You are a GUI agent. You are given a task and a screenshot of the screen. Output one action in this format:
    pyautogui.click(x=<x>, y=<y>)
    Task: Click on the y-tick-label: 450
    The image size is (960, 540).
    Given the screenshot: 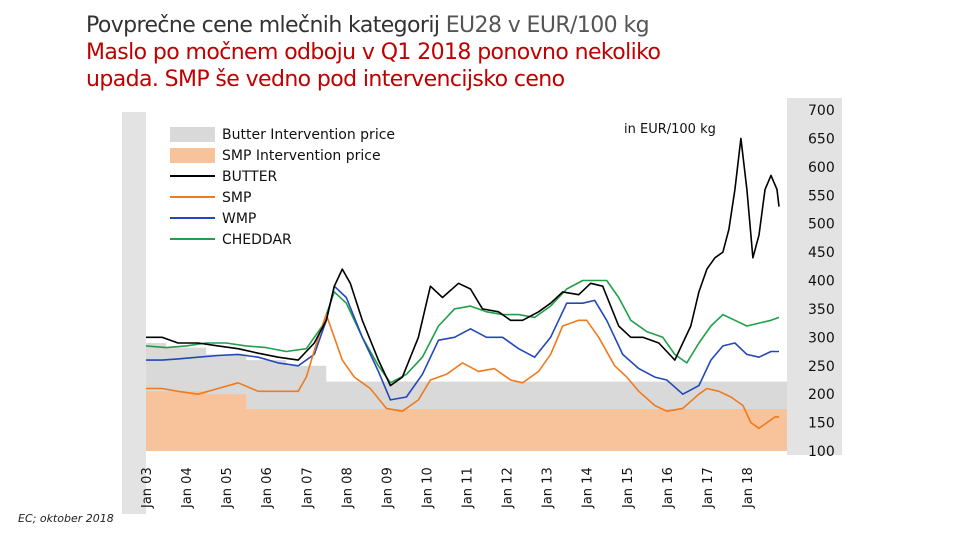 What is the action you would take?
    pyautogui.click(x=821, y=253)
    